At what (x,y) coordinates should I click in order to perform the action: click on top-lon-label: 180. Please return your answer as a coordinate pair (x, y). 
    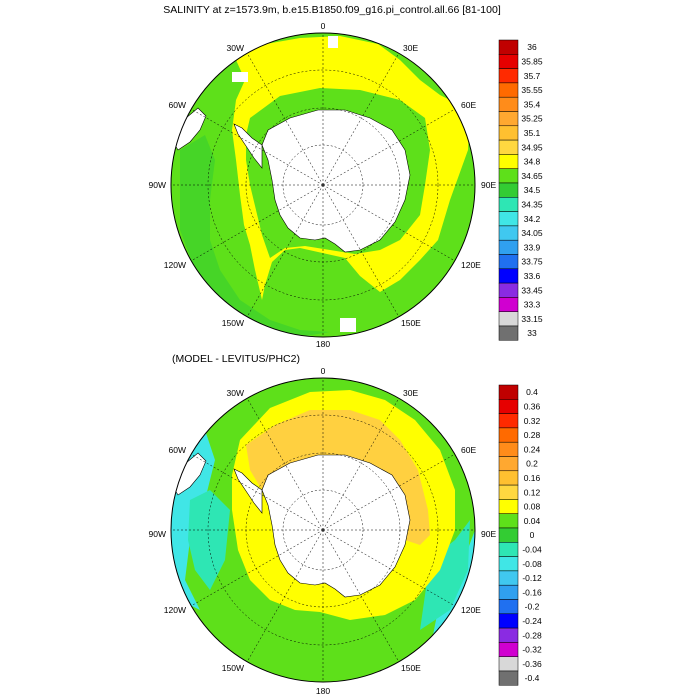
    Looking at the image, I should click on (323, 344).